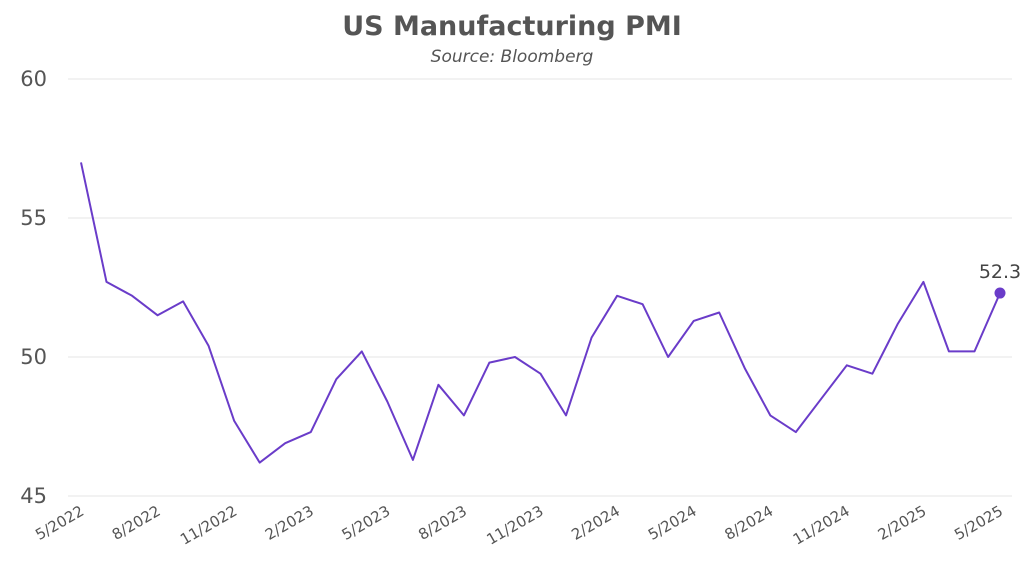 The width and height of the screenshot is (1024, 569). What do you see at coordinates (442, 523) in the screenshot?
I see `x-tick-label: 8/2023` at bounding box center [442, 523].